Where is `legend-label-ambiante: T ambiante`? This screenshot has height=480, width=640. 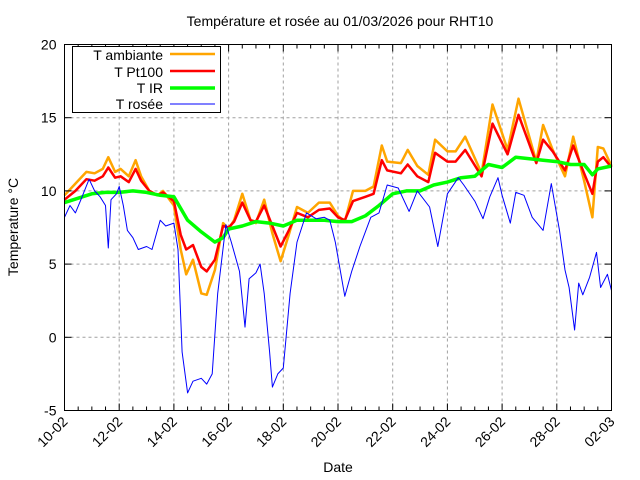
legend-label-ambiante: T ambiante is located at coordinates (128, 55).